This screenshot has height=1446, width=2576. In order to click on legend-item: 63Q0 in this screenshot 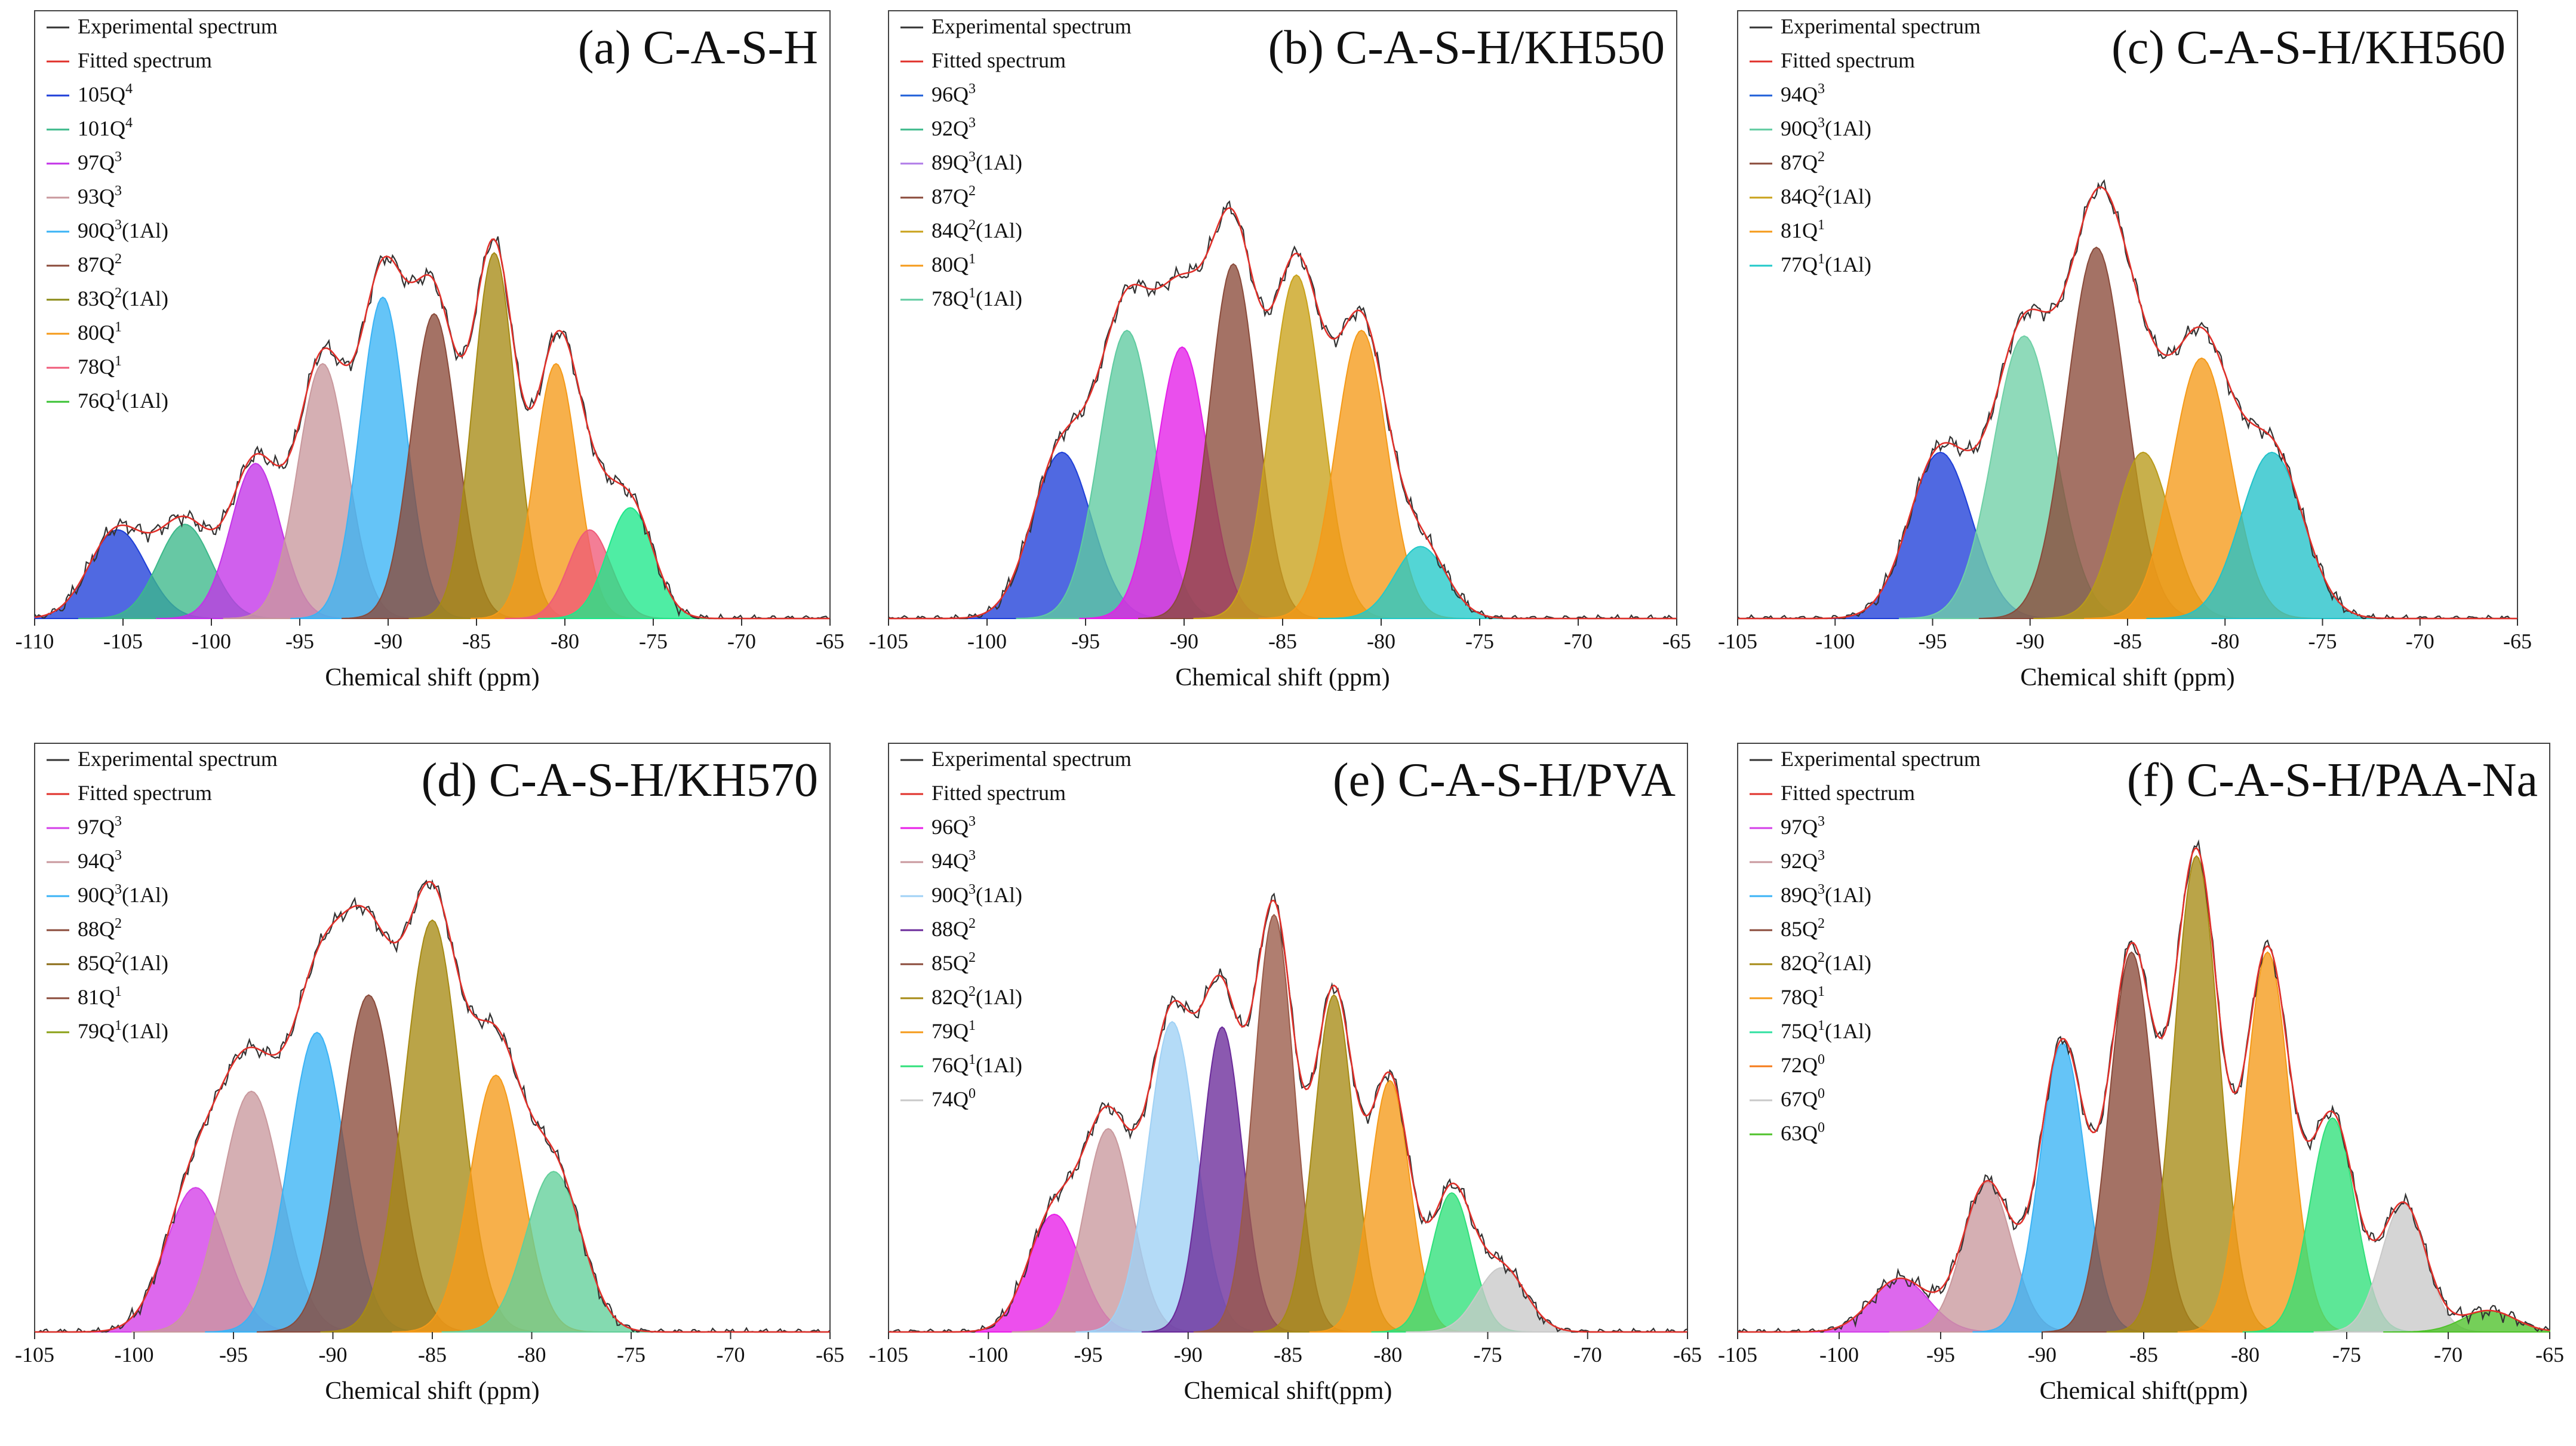, I will do `click(1803, 1133)`.